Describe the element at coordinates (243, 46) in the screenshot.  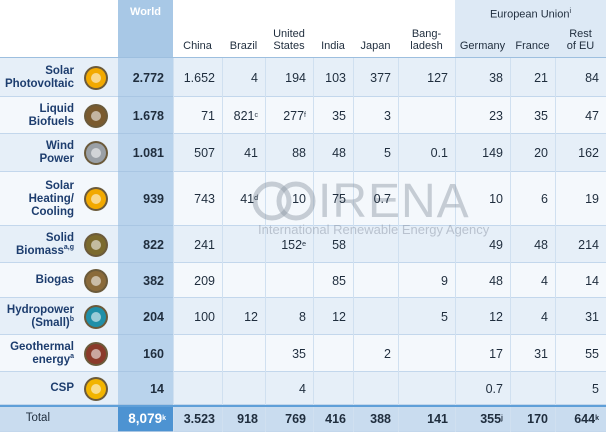
I see `column-header-line: Brazil` at that location.